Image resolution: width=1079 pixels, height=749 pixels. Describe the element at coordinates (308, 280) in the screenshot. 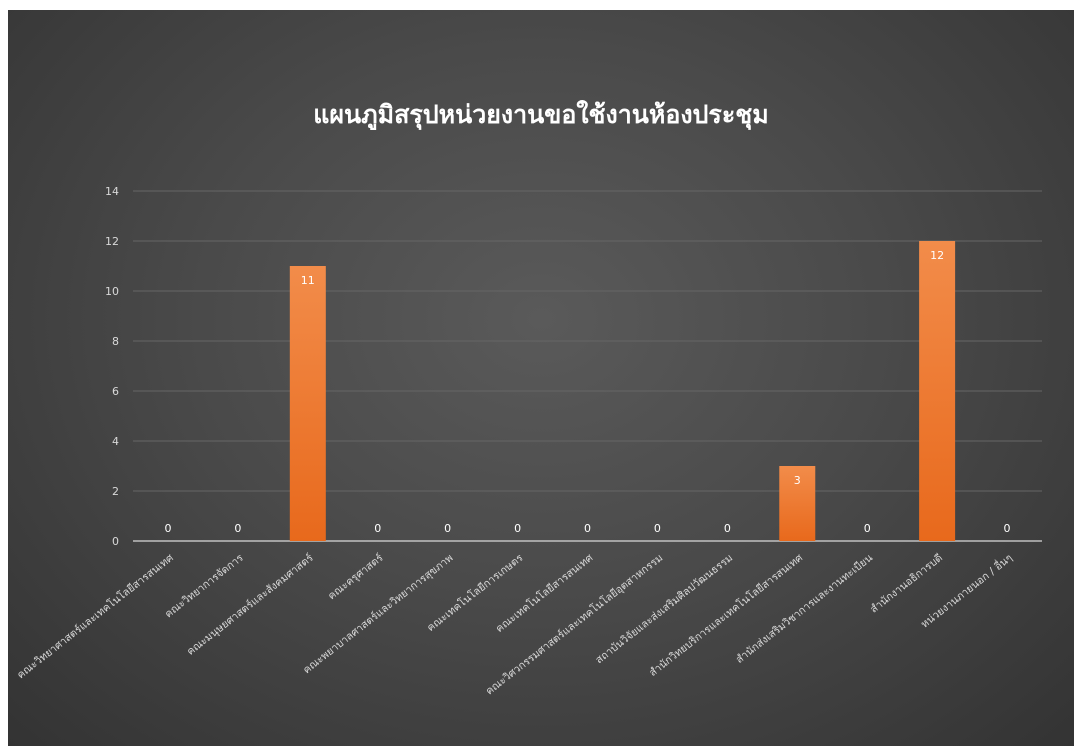

I see `data-label: 11` at that location.